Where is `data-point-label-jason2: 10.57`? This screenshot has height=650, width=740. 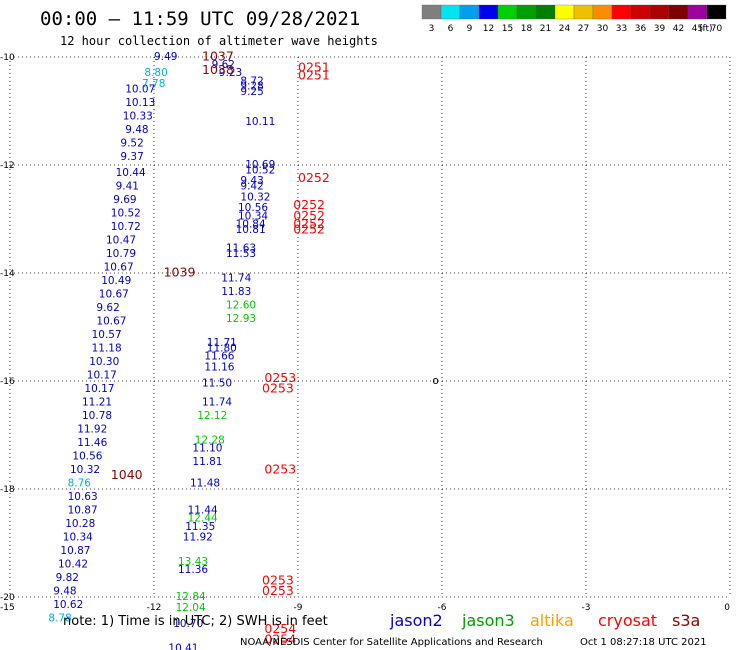
data-point-label-jason2: 10.57 is located at coordinates (107, 335).